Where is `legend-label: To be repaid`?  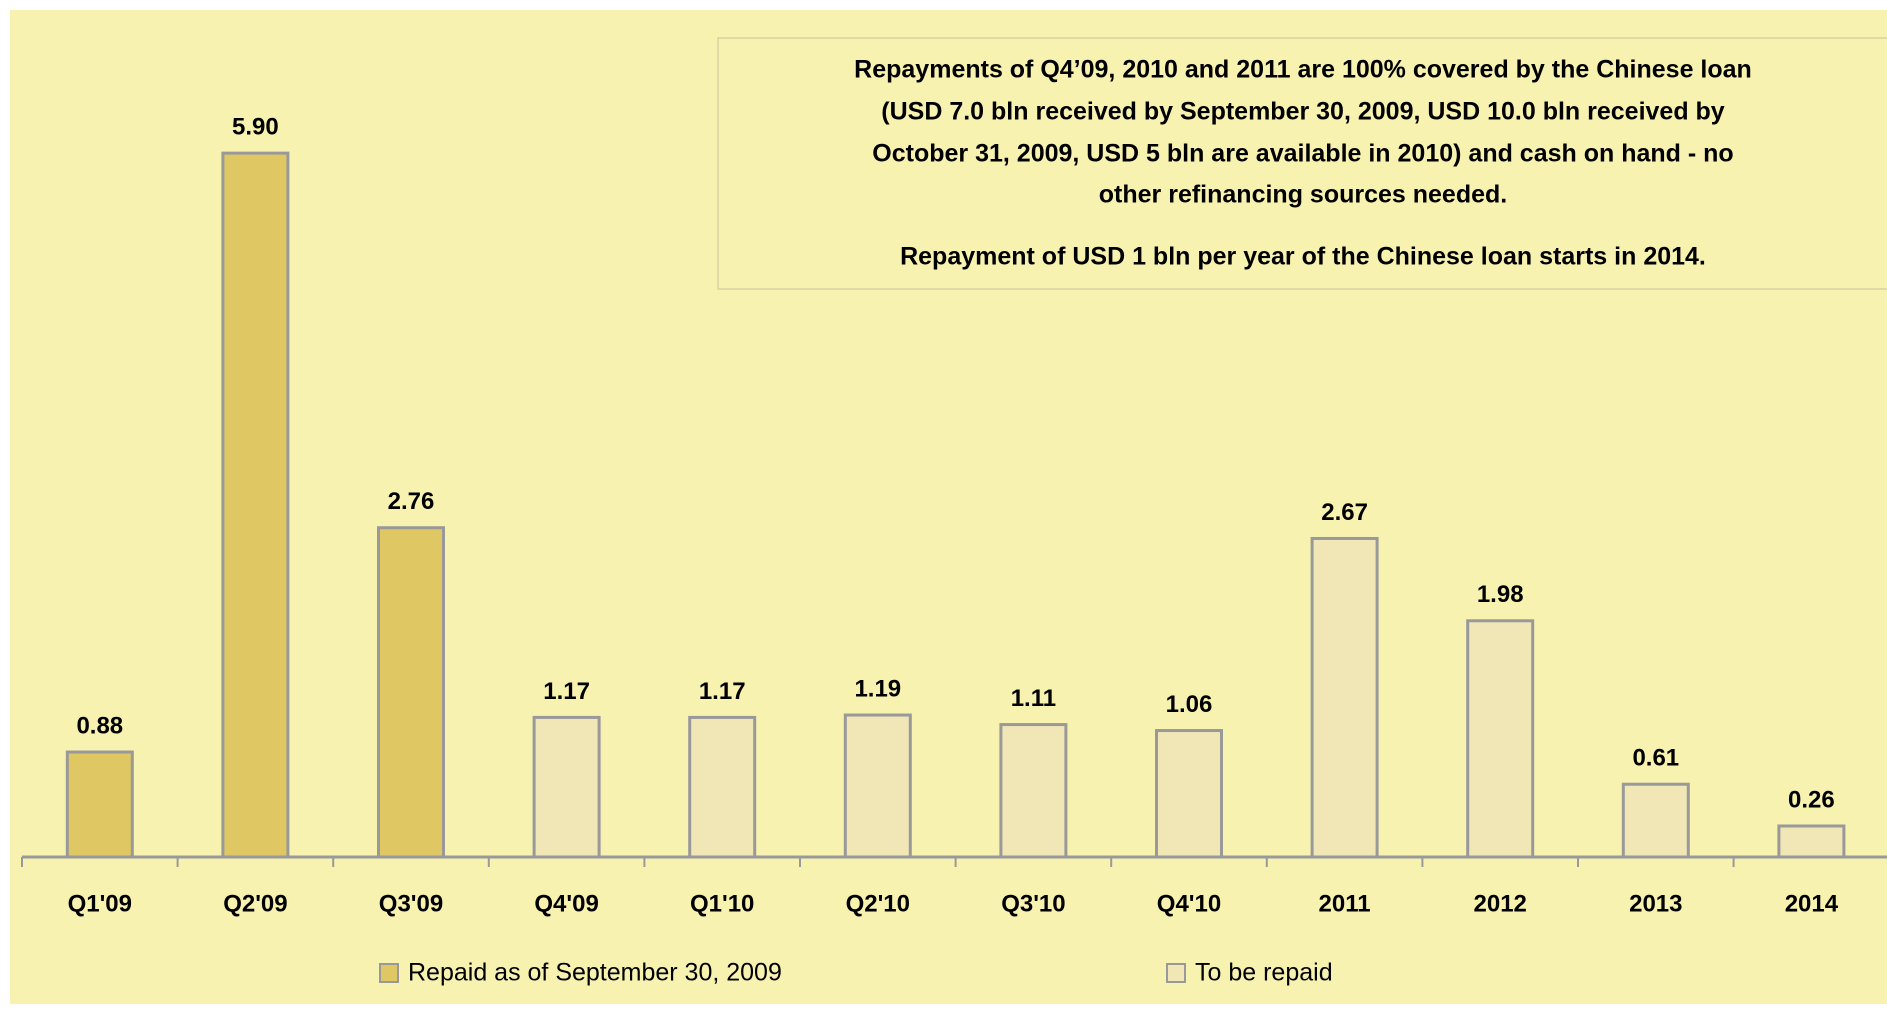 legend-label: To be repaid is located at coordinates (1264, 973).